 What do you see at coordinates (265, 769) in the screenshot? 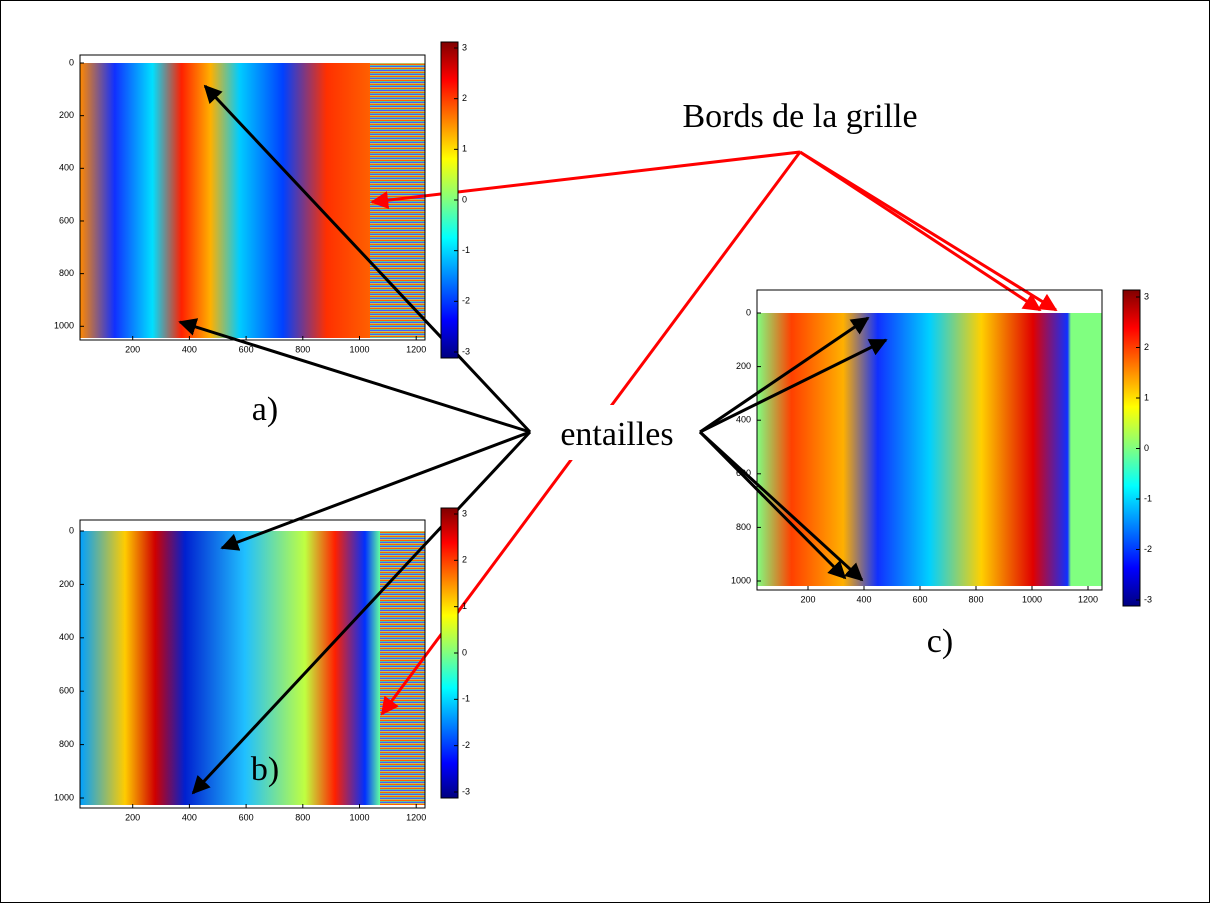
I see `panel-label: b)` at bounding box center [265, 769].